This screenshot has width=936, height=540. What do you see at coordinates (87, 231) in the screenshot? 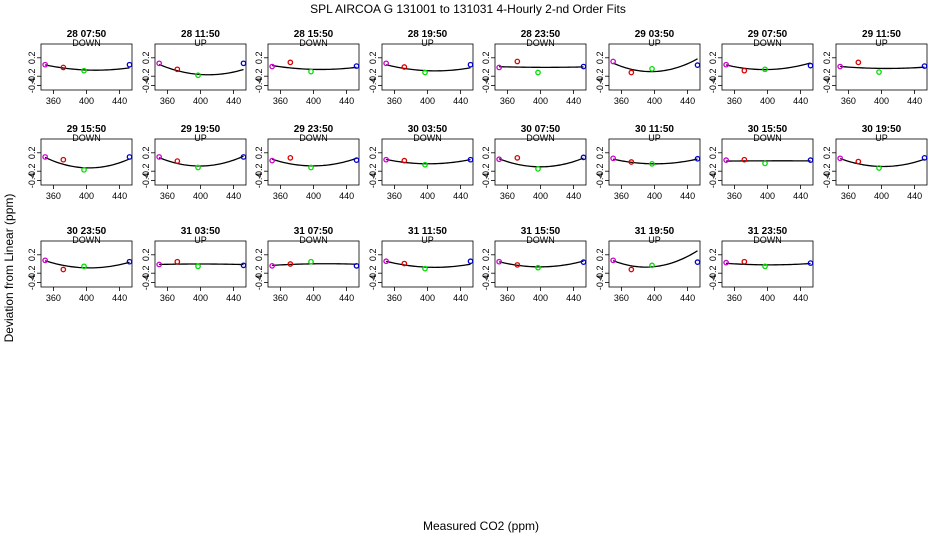
I see `panel-title: 30 23:50` at bounding box center [87, 231].